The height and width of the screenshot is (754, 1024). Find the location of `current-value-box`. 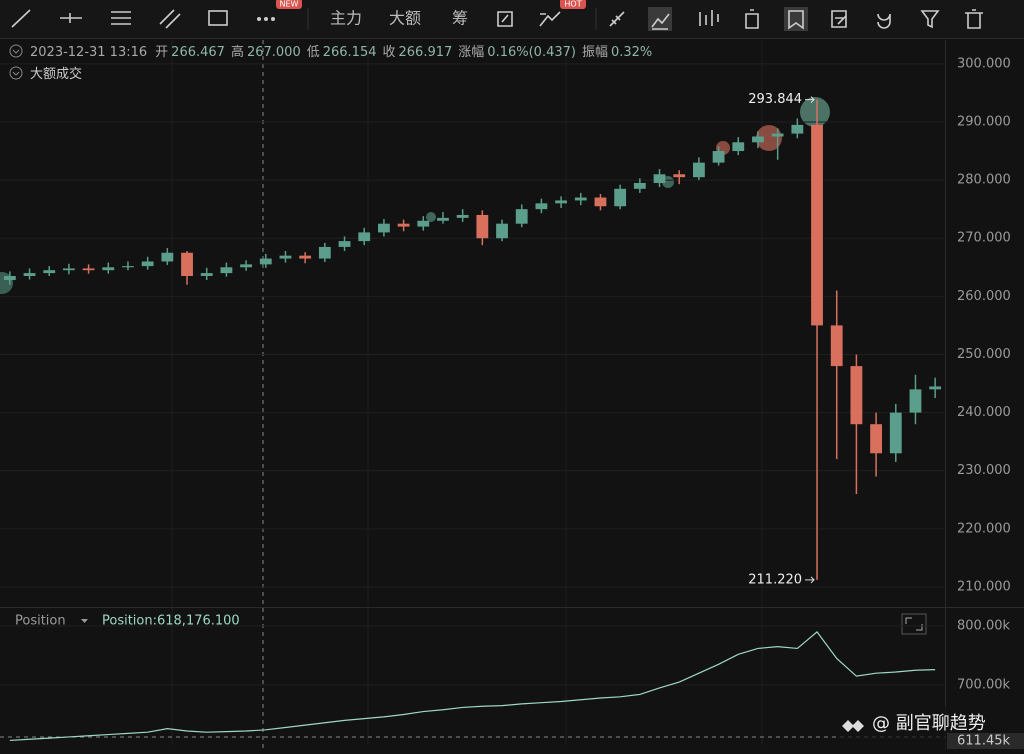

current-value-box is located at coordinates (985, 741).